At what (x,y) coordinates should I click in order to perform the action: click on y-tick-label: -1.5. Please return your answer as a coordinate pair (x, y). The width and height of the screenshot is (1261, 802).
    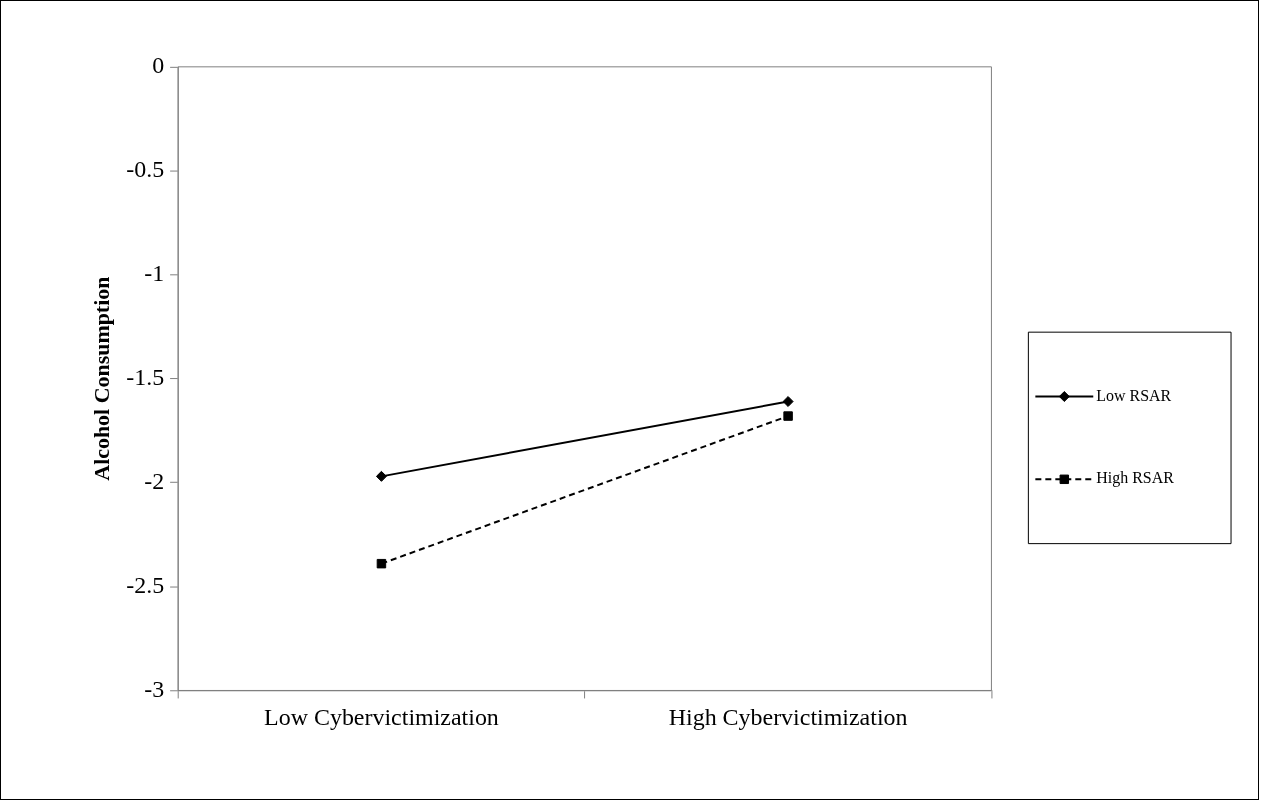
    Looking at the image, I should click on (145, 376).